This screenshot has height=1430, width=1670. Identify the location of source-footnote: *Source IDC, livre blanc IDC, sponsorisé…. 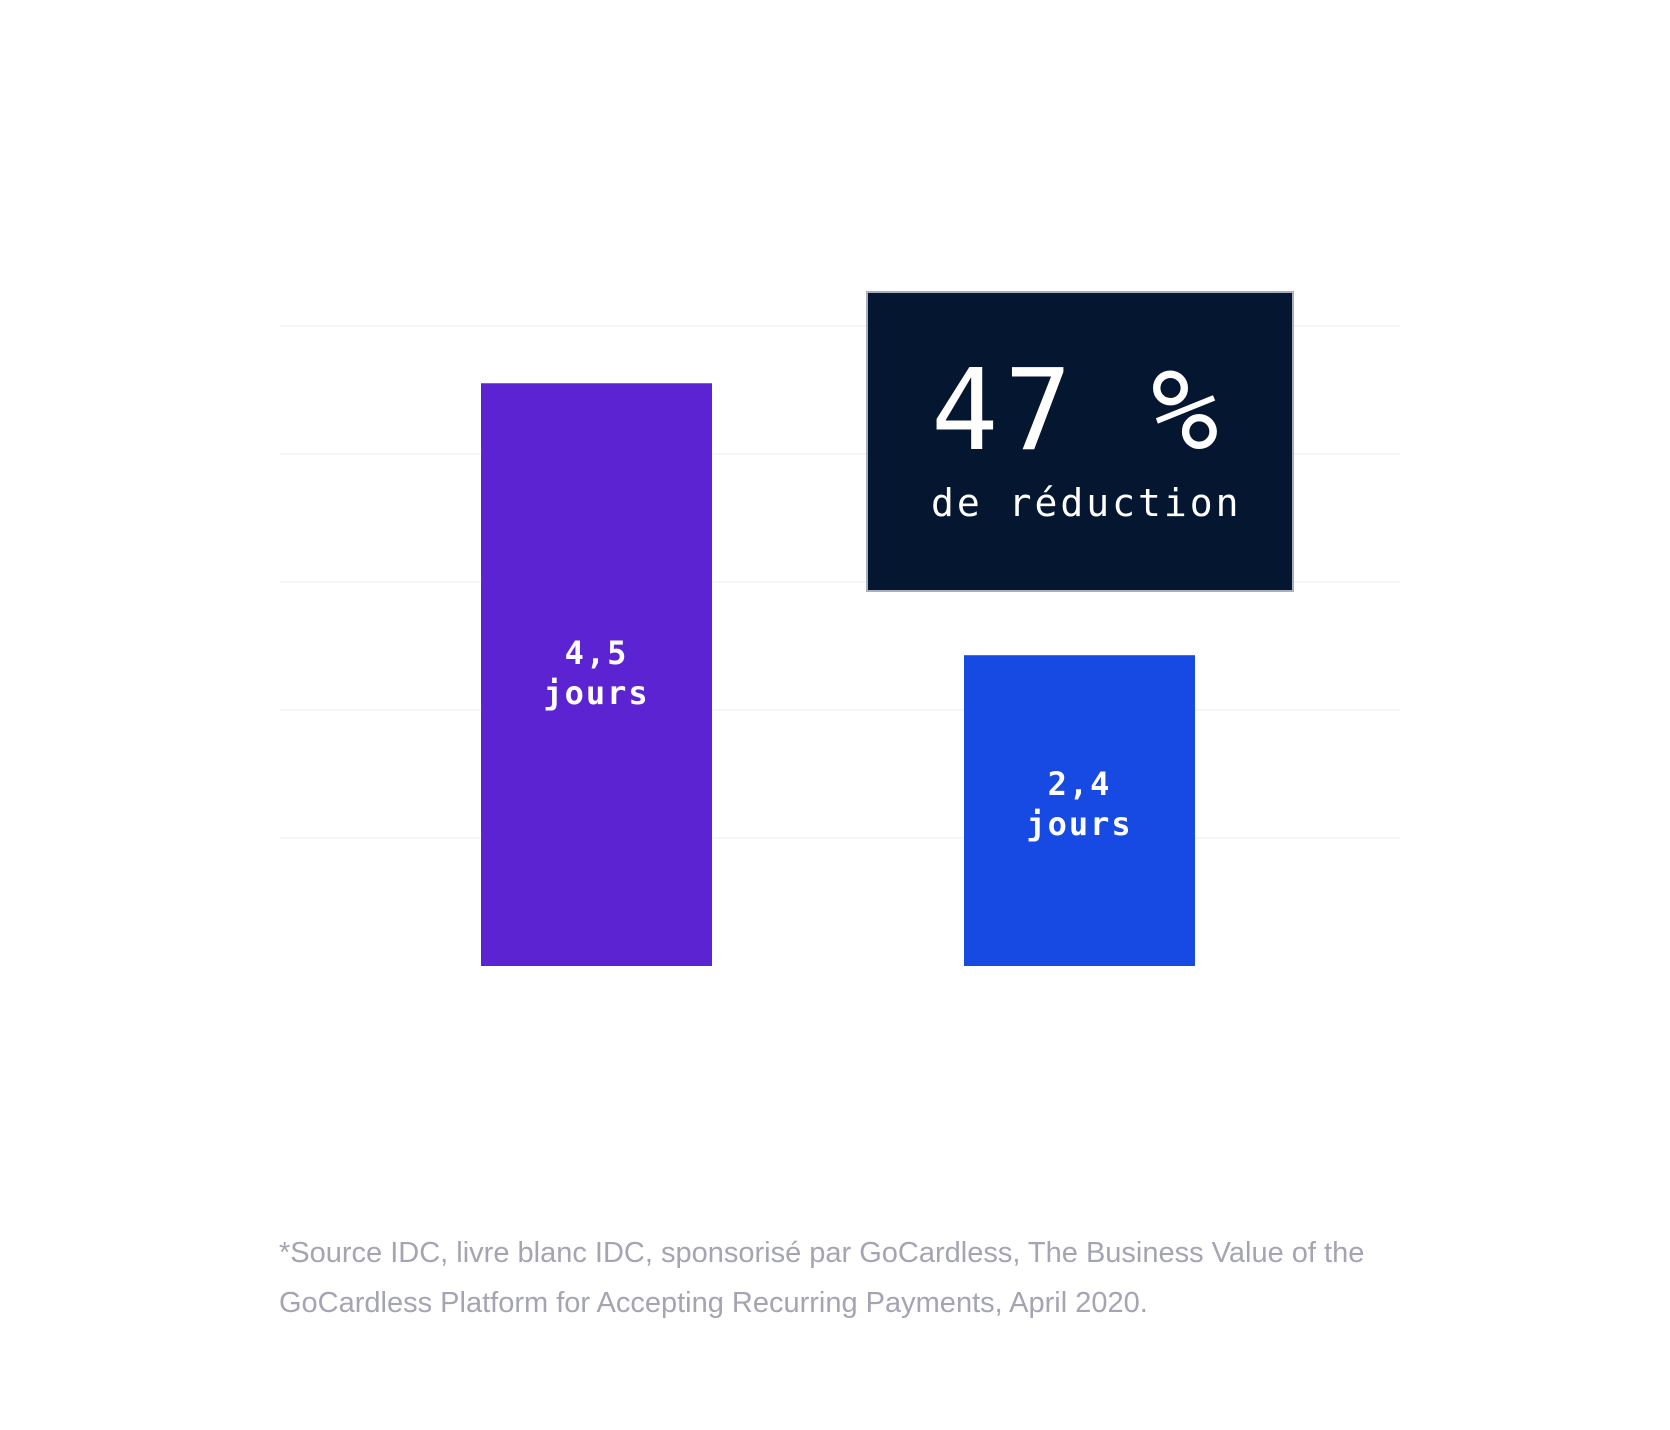
(822, 1278).